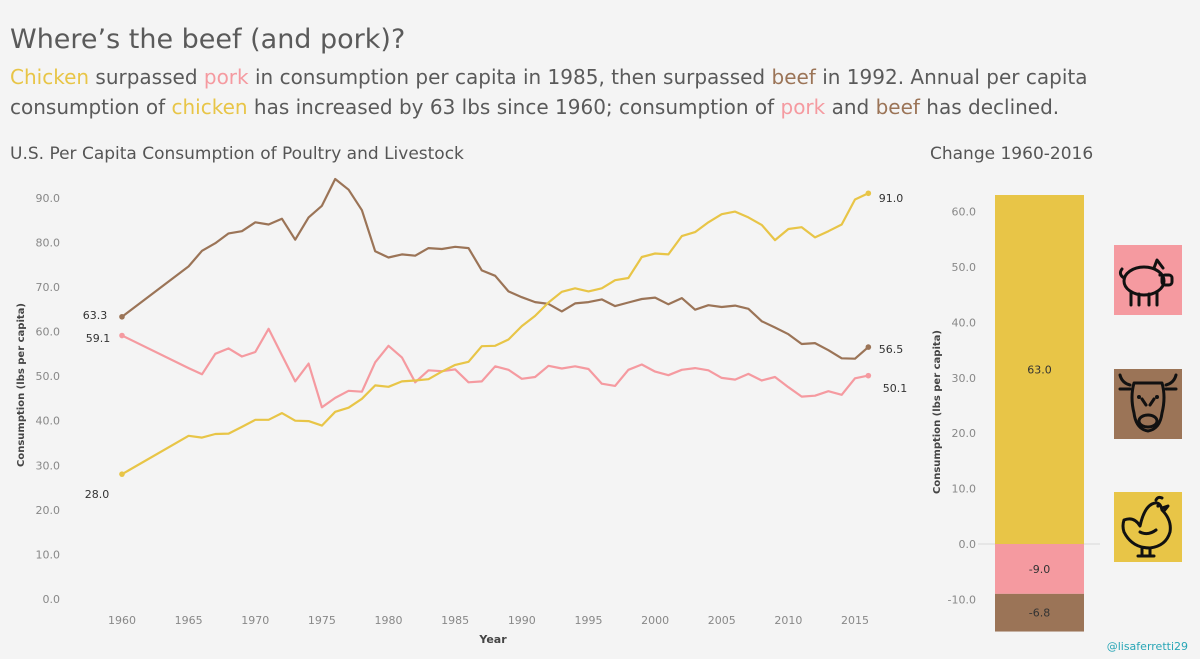 Image resolution: width=1200 pixels, height=659 pixels. Describe the element at coordinates (964, 212) in the screenshot. I see `bar-y-tick-label: 60.0` at that location.